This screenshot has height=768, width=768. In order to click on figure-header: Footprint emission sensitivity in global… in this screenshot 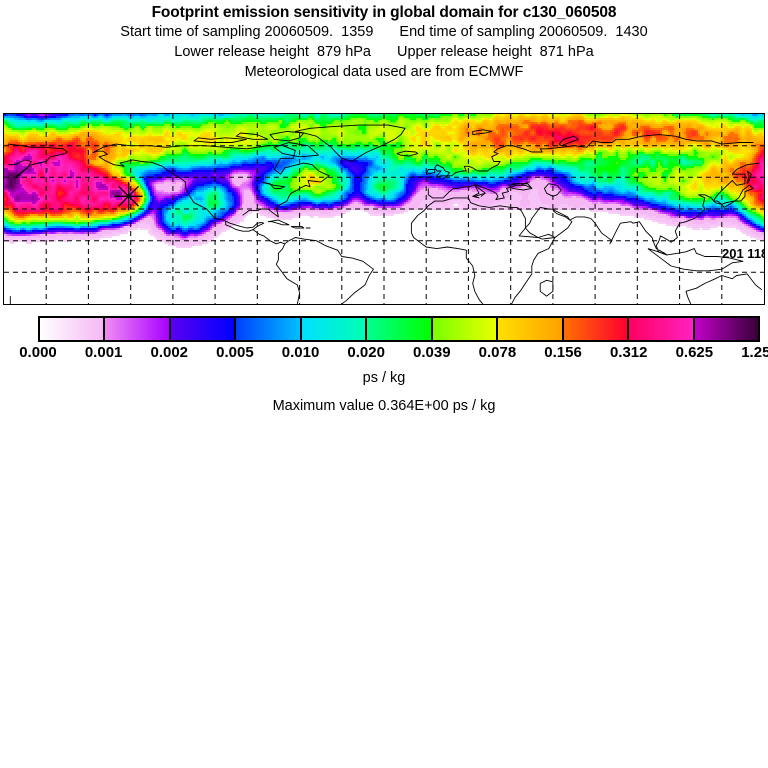, I will do `click(384, 41)`.